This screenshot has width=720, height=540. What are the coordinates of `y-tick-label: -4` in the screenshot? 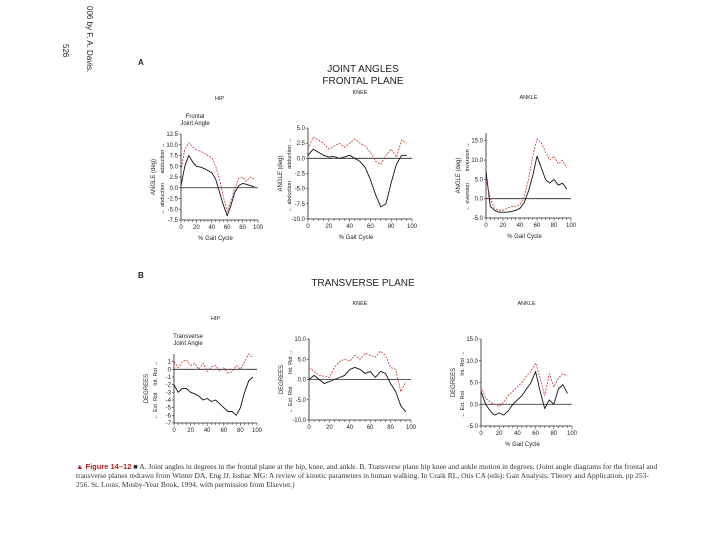 It's located at (169, 401).